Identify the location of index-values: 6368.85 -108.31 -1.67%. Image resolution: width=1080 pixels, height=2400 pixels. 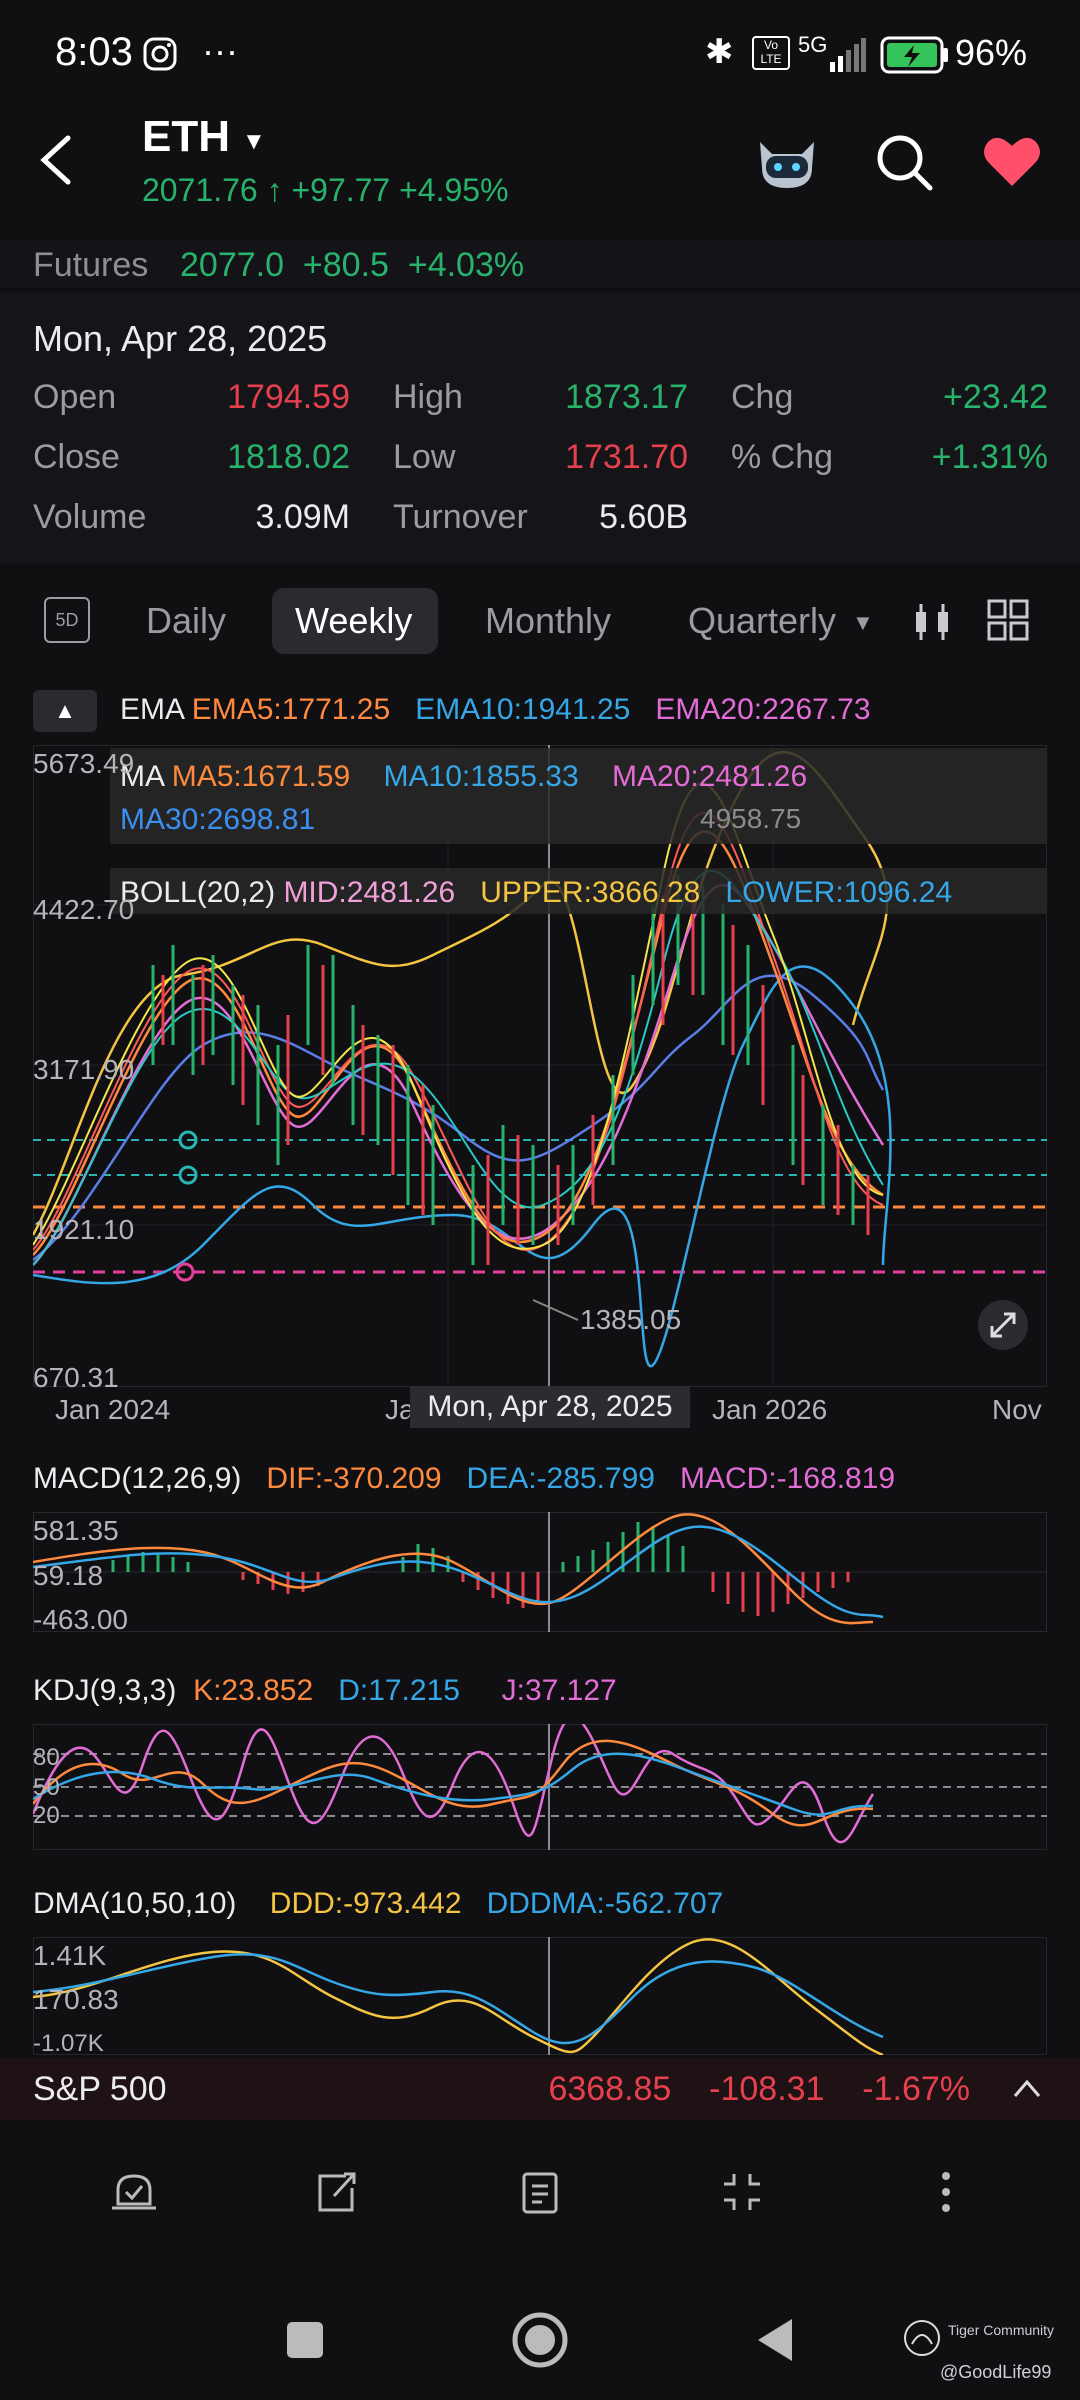
(759, 2089).